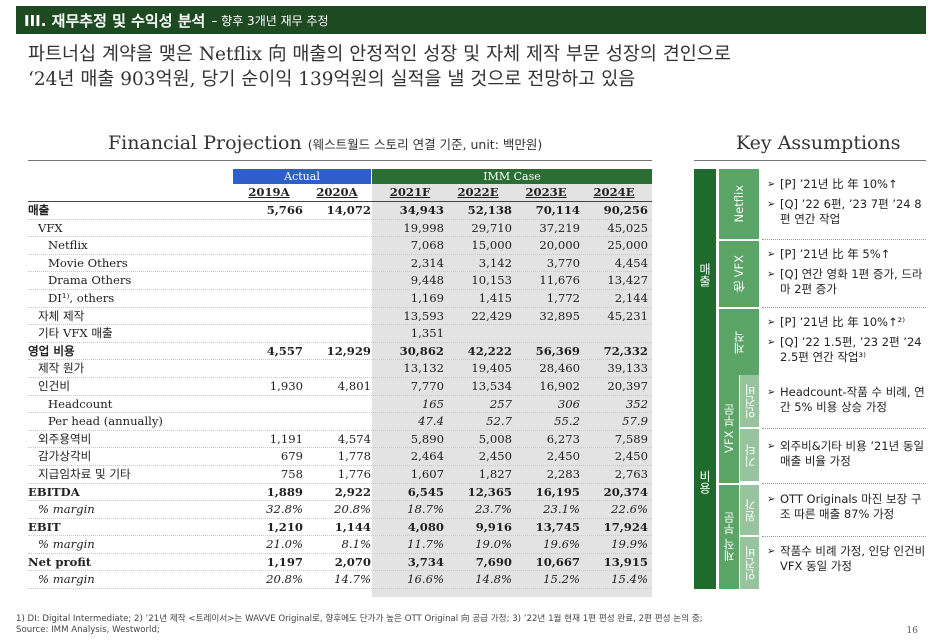  I want to click on table-cell: 13,915, so click(625, 561).